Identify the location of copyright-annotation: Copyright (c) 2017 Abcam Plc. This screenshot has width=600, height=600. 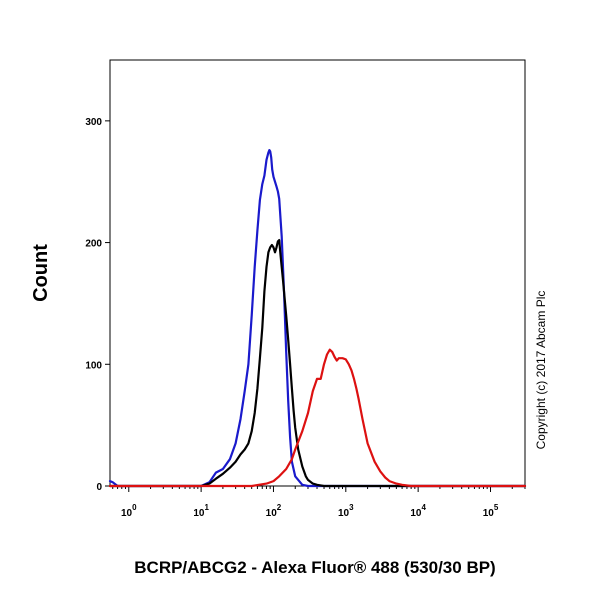
(541, 370).